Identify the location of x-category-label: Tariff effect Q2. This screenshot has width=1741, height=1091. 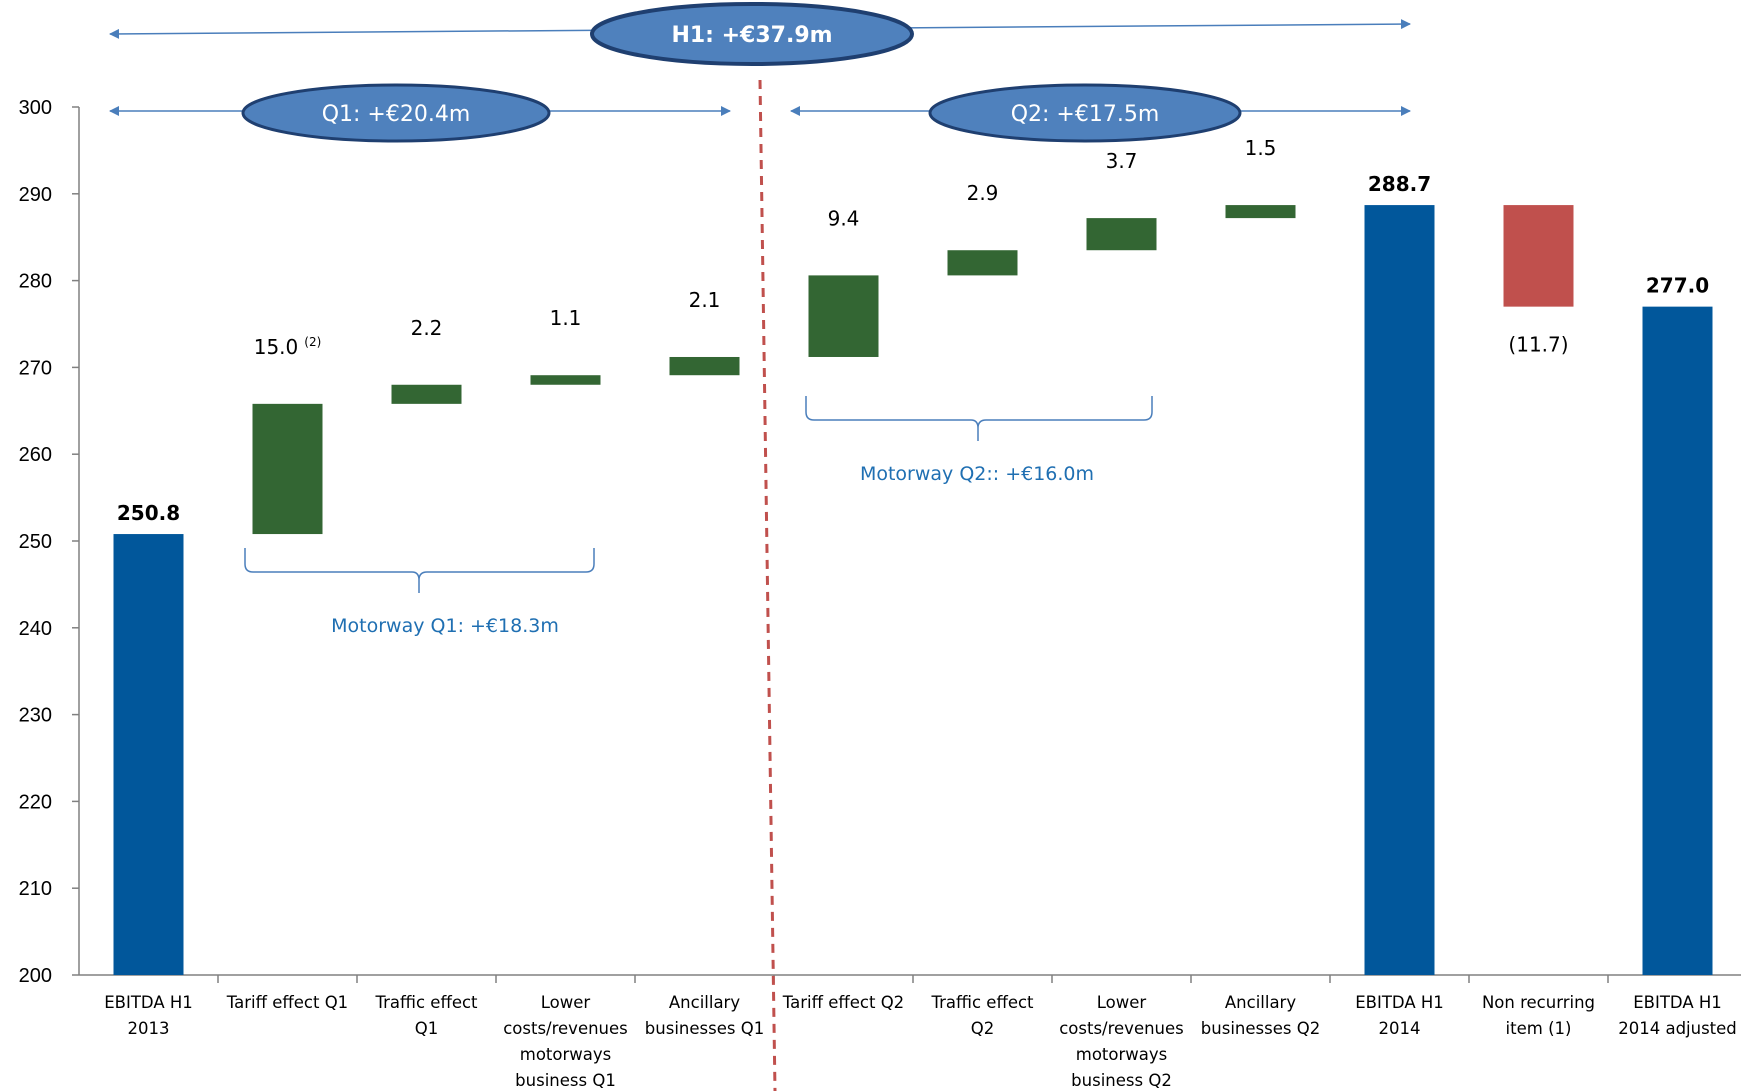
(843, 1002).